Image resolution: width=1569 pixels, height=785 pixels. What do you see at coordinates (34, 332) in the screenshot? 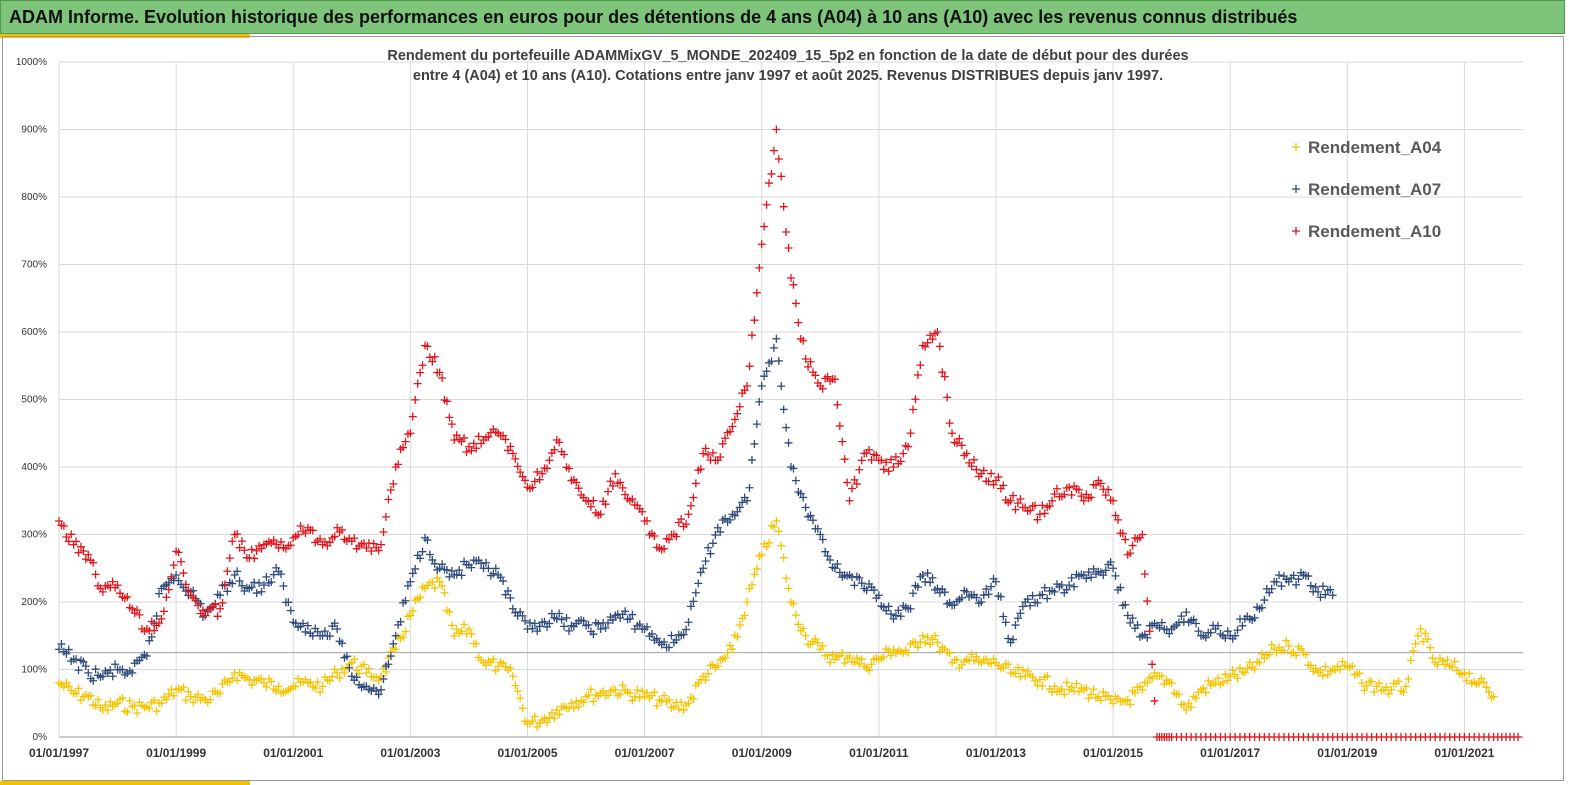
I see `y-tick-label: 600%` at bounding box center [34, 332].